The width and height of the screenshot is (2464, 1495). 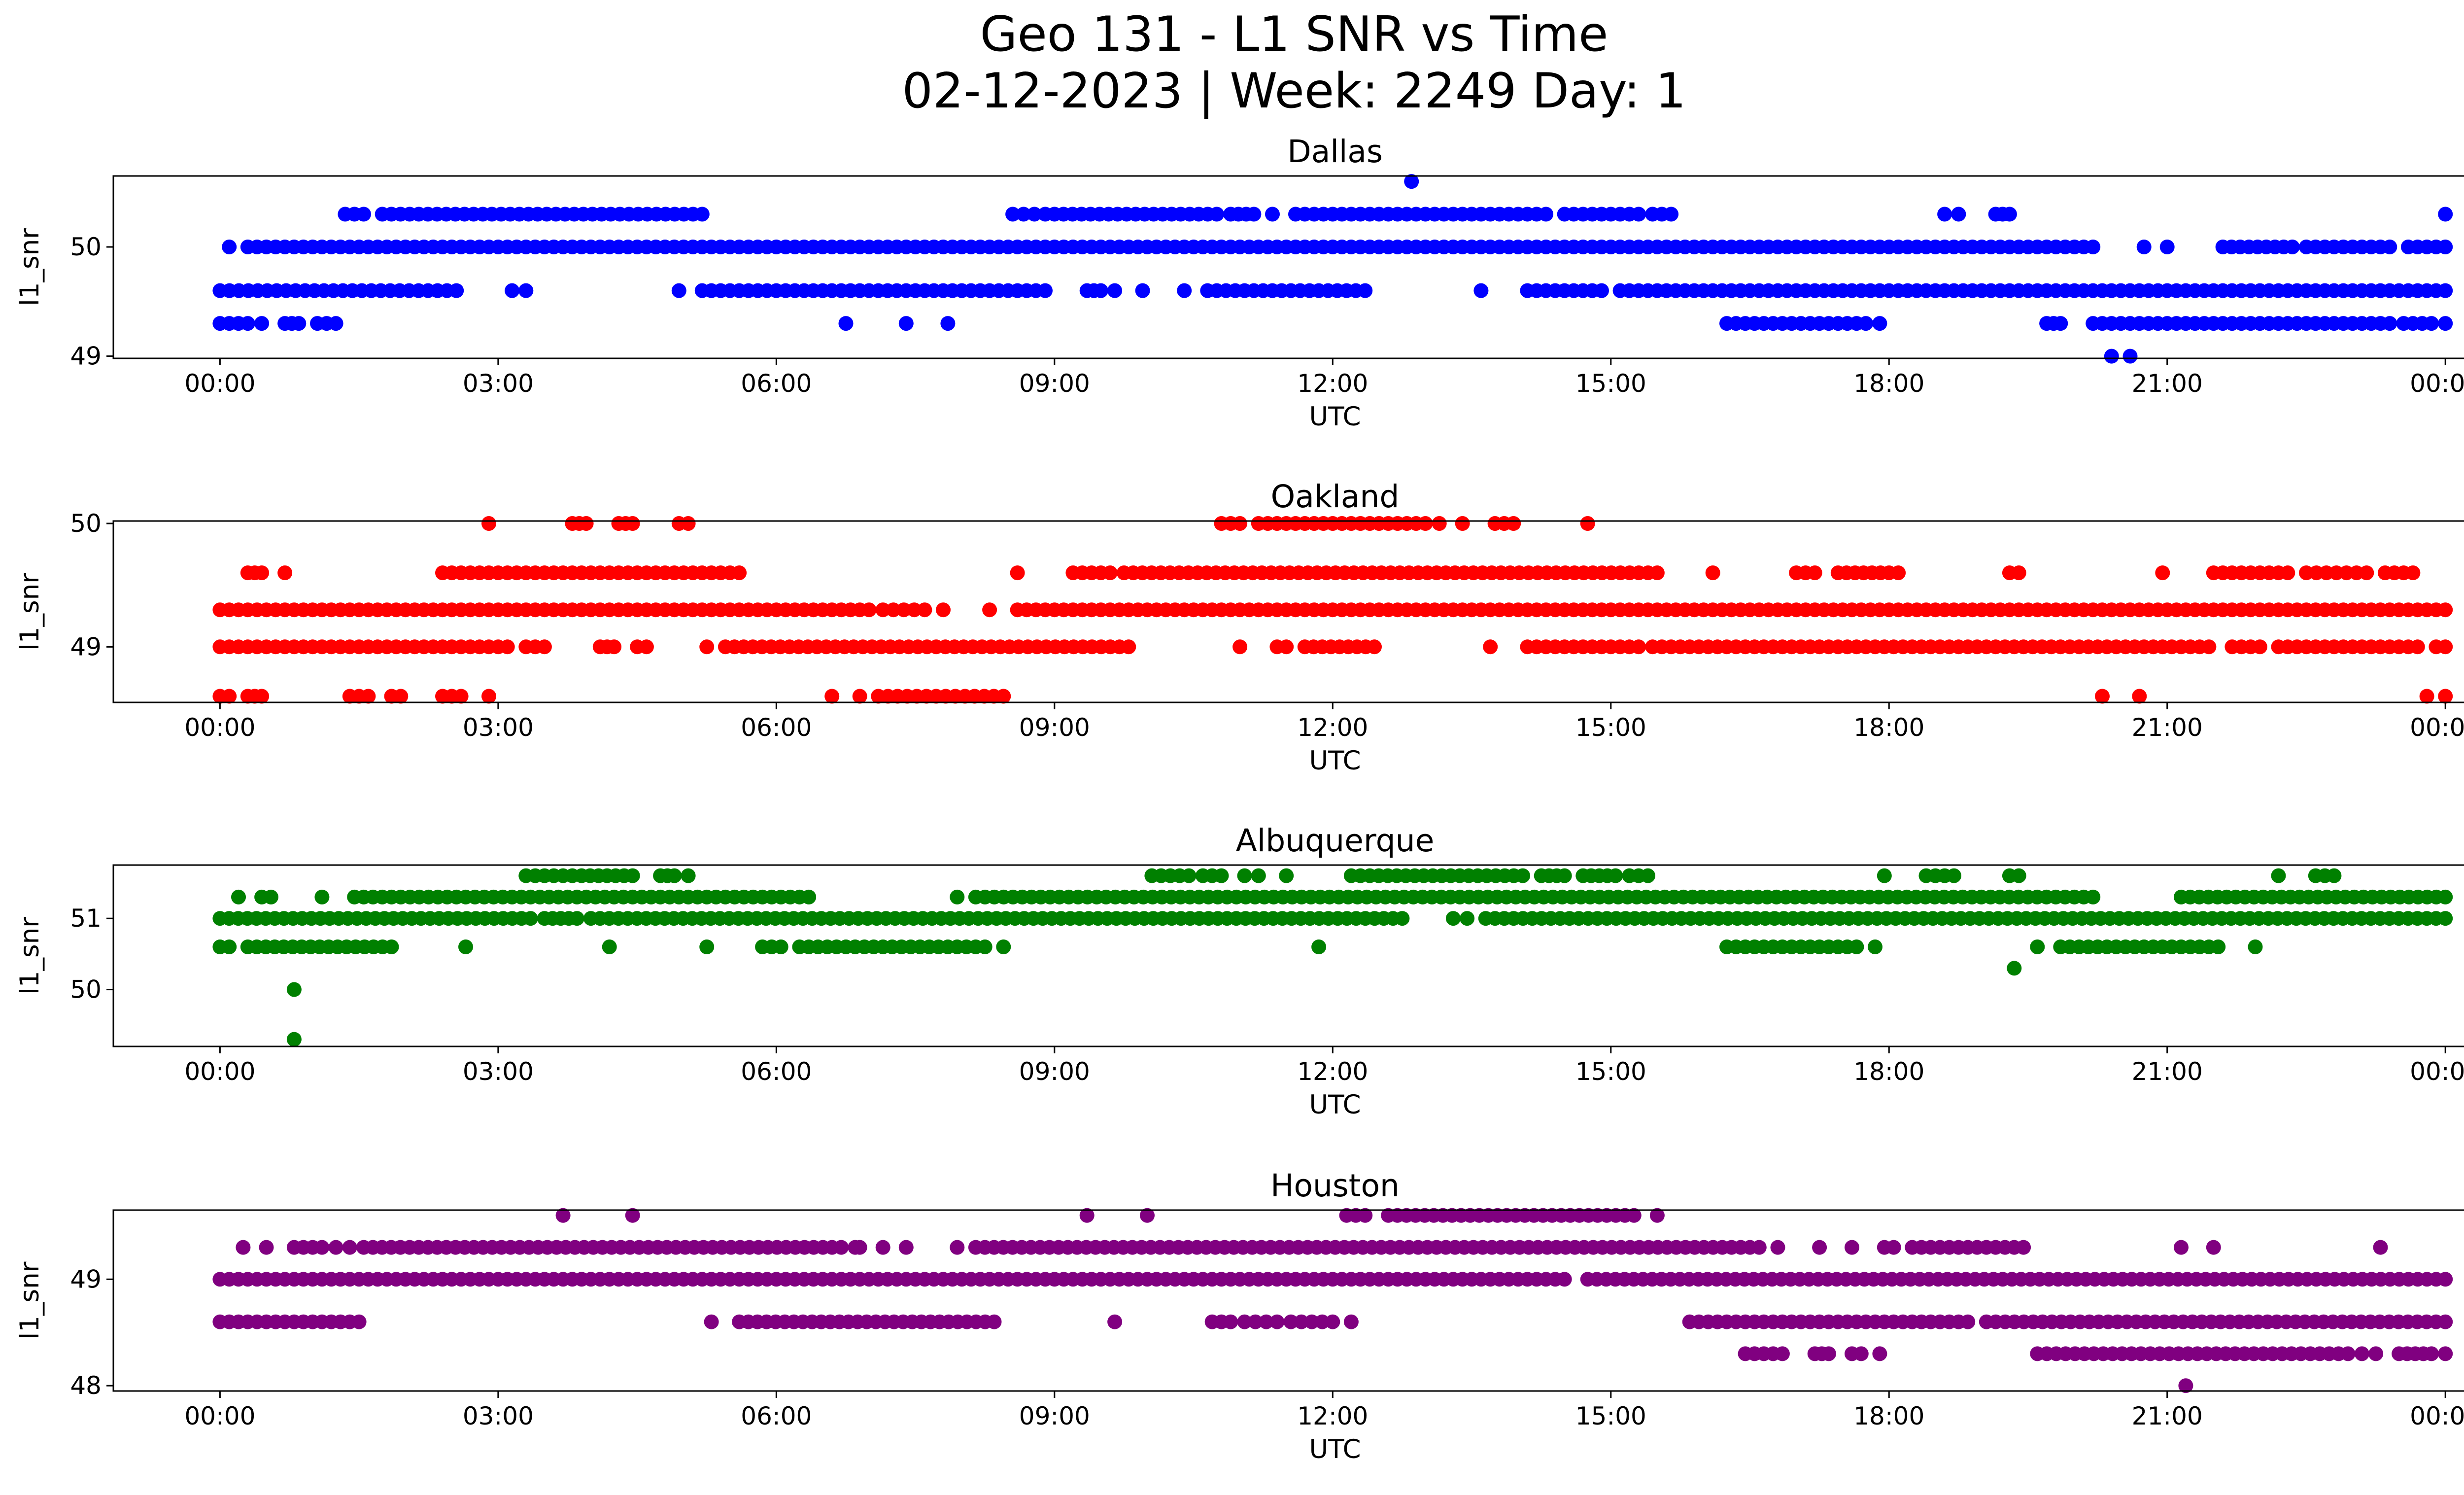 What do you see at coordinates (1332, 1416) in the screenshot?
I see `x-tick-label: 12:00` at bounding box center [1332, 1416].